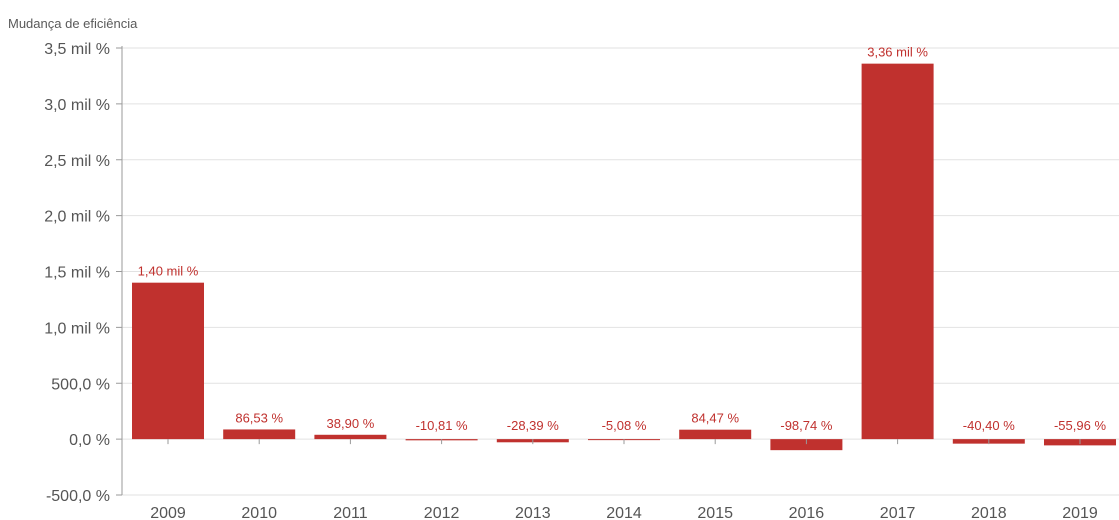 The image size is (1119, 520). I want to click on x-tick-label: 2013, so click(533, 512).